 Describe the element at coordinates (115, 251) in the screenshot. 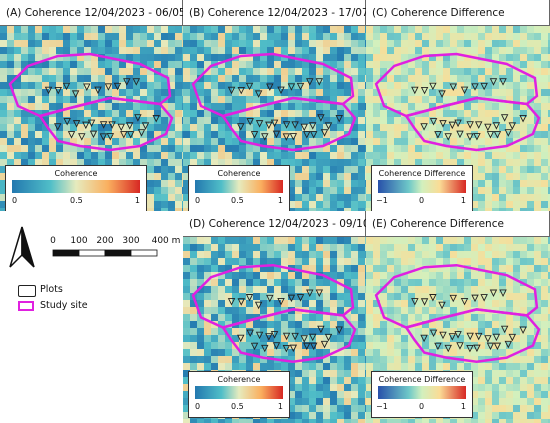

I see `scale-bar: 0 100 200 300 400 m` at that location.